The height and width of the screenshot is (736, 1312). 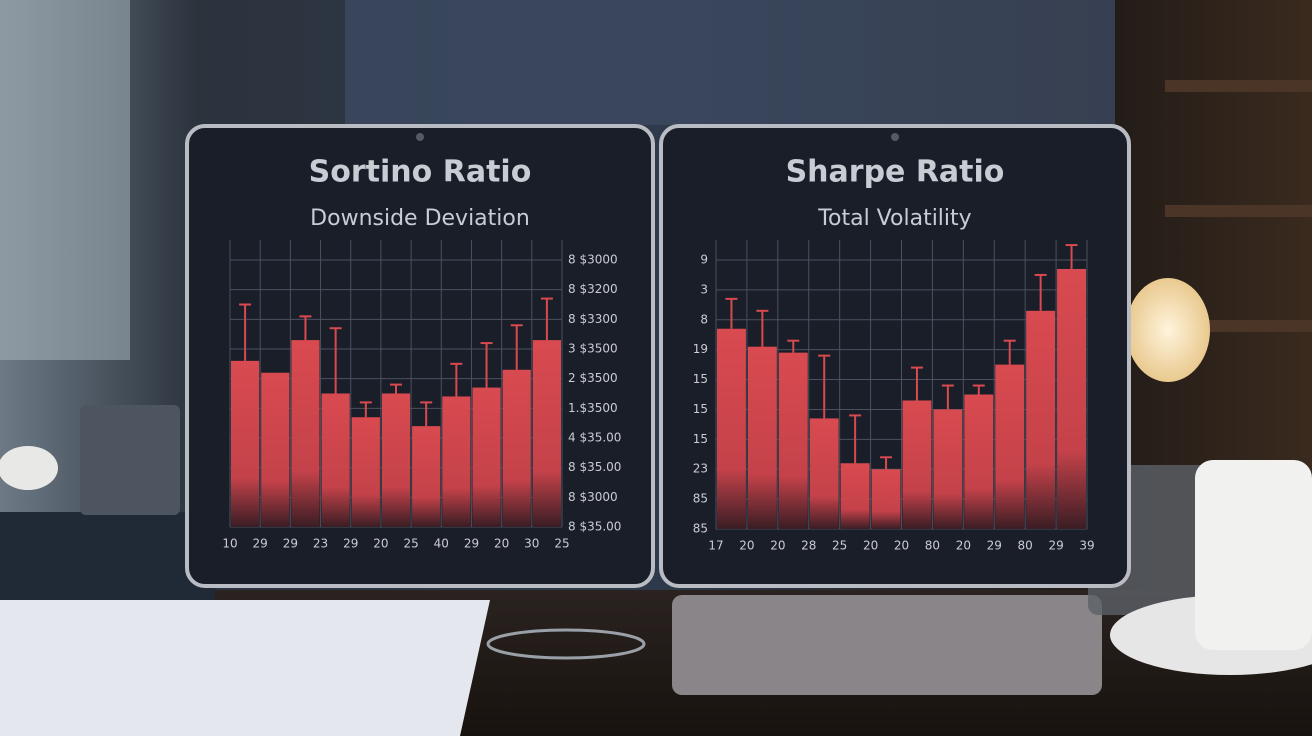 I want to click on x-tick-label: 23, so click(x=320, y=544).